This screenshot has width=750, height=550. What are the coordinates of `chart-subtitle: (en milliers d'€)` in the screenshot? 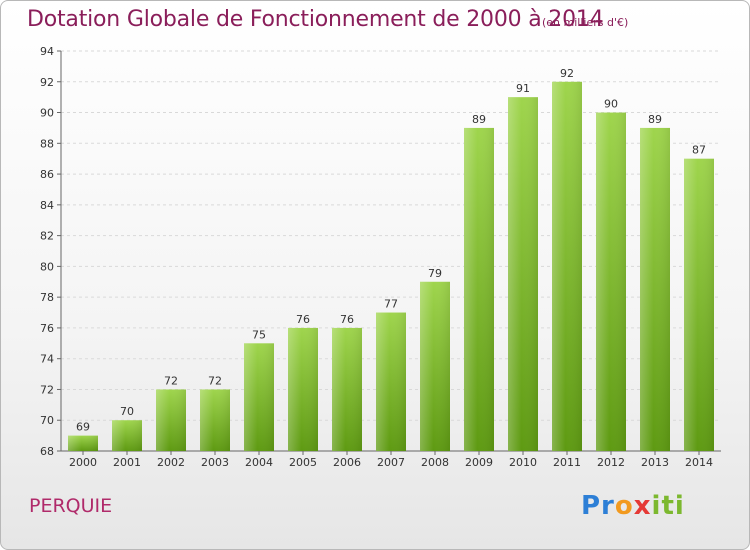 It's located at (585, 22).